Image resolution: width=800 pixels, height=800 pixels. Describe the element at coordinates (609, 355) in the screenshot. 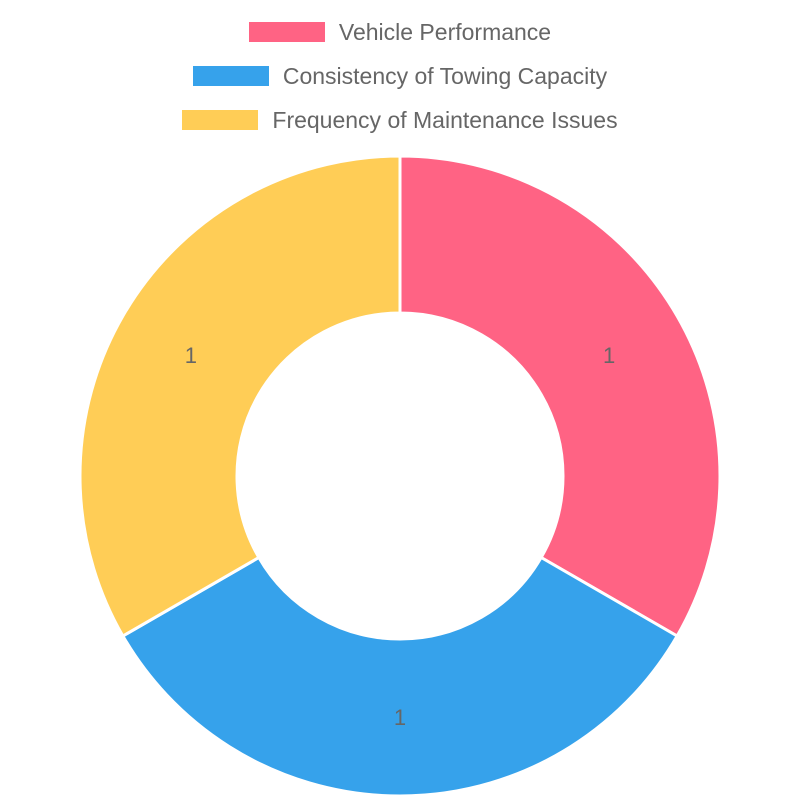

I see `slice-value-label-0: 1` at that location.